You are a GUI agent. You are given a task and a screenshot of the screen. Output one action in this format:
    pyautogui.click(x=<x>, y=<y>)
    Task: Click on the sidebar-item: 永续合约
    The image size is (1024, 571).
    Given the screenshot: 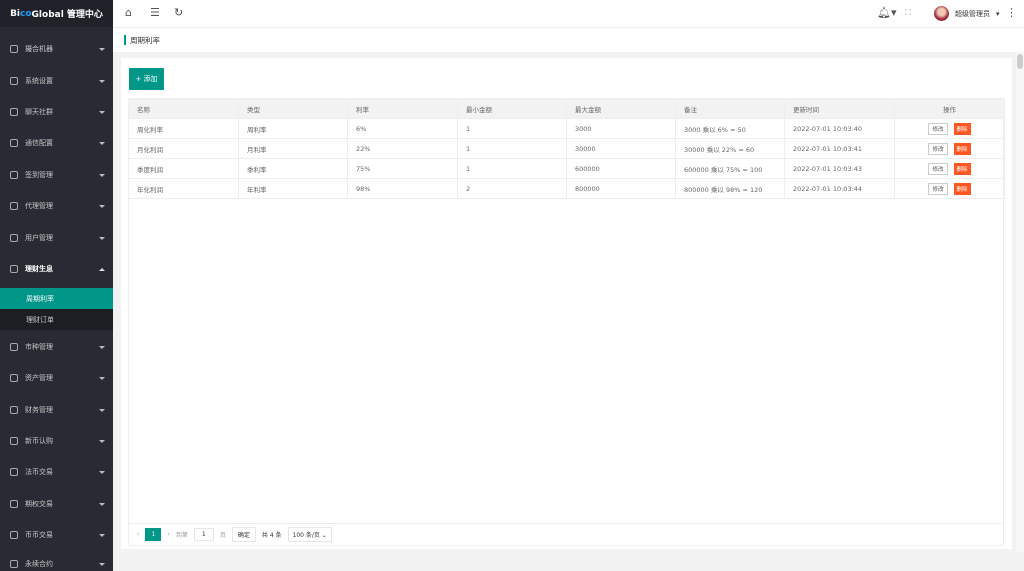 What is the action you would take?
    pyautogui.click(x=56, y=564)
    